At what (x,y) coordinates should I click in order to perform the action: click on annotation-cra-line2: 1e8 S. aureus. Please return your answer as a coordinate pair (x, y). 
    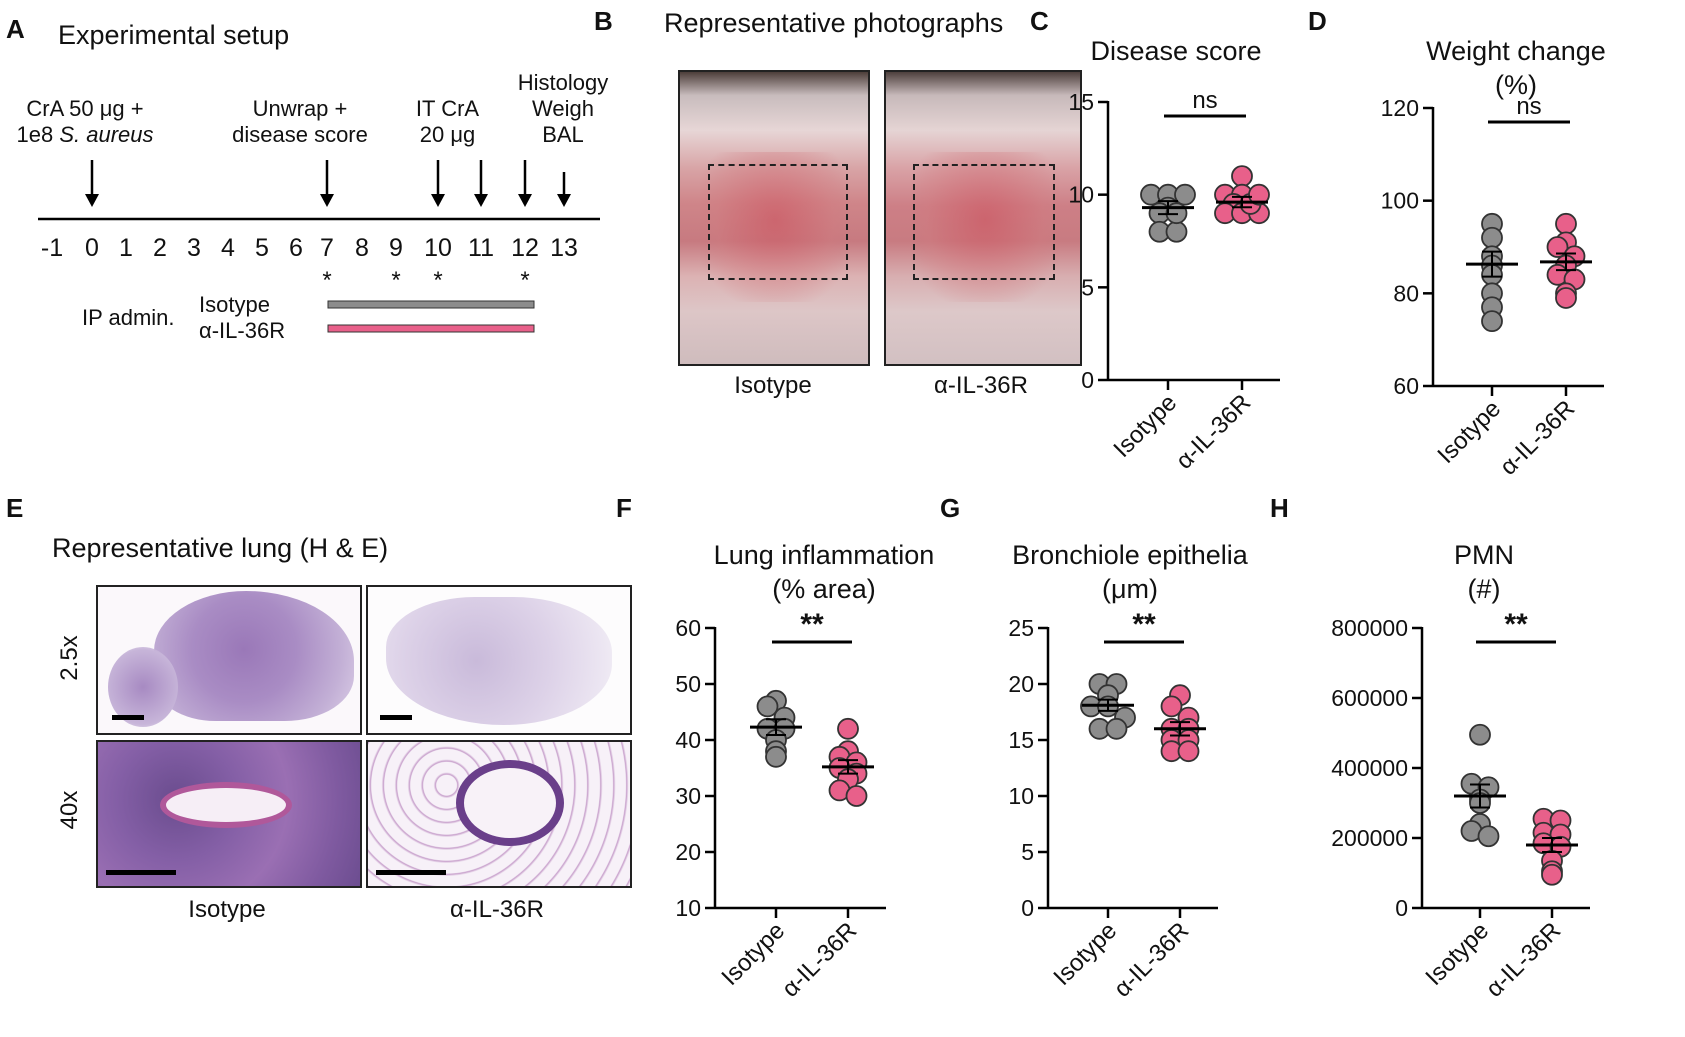
    Looking at the image, I should click on (85, 135).